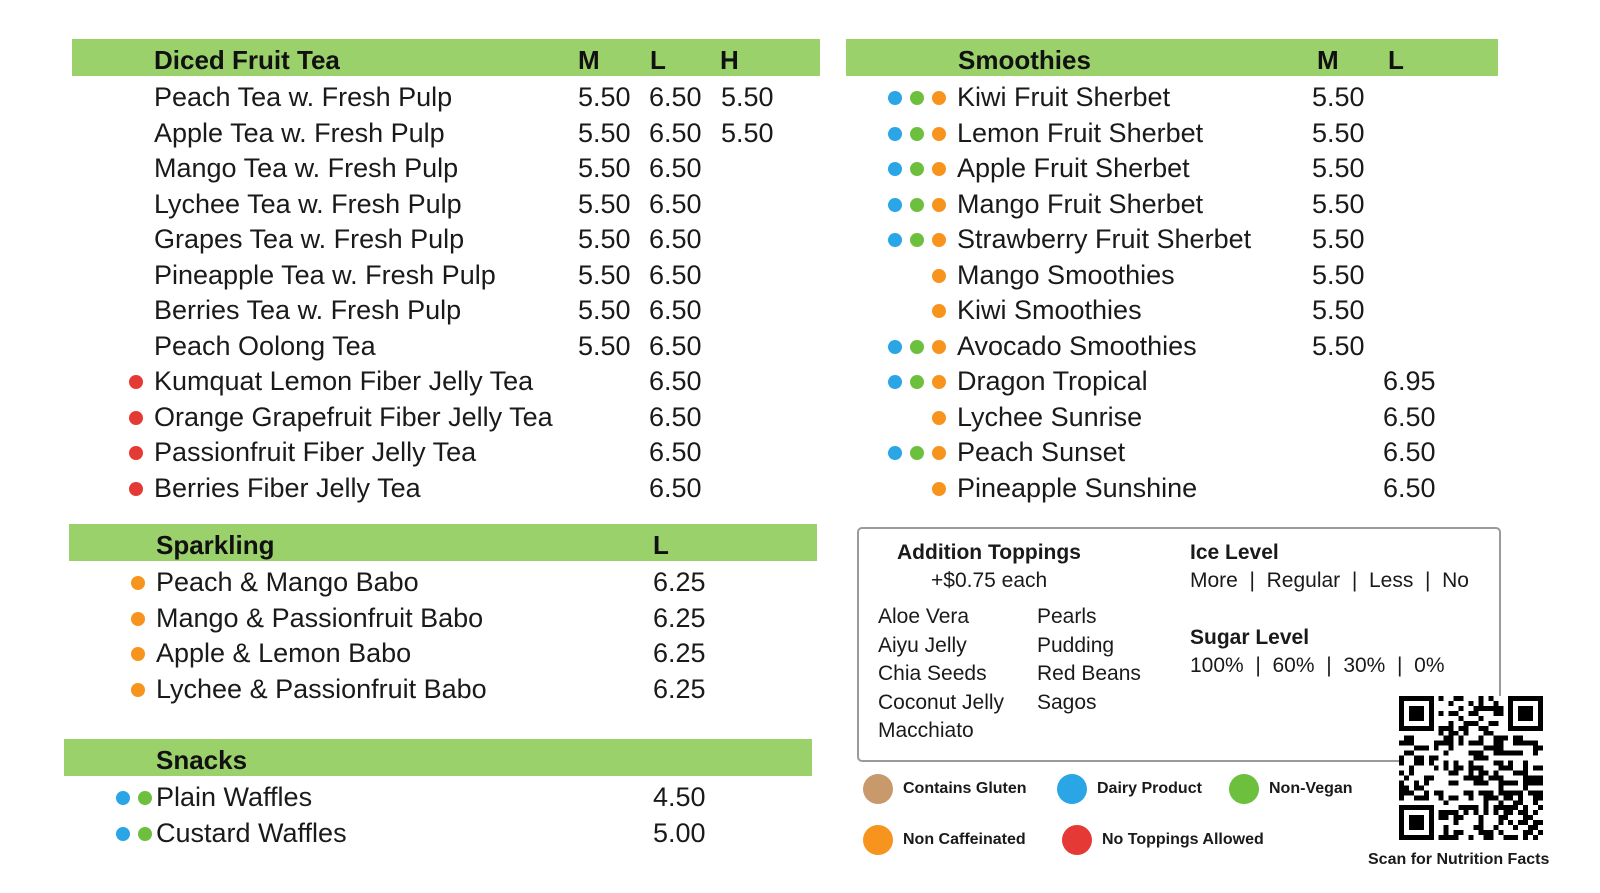  I want to click on blue-circle-icon, so click(1072, 789).